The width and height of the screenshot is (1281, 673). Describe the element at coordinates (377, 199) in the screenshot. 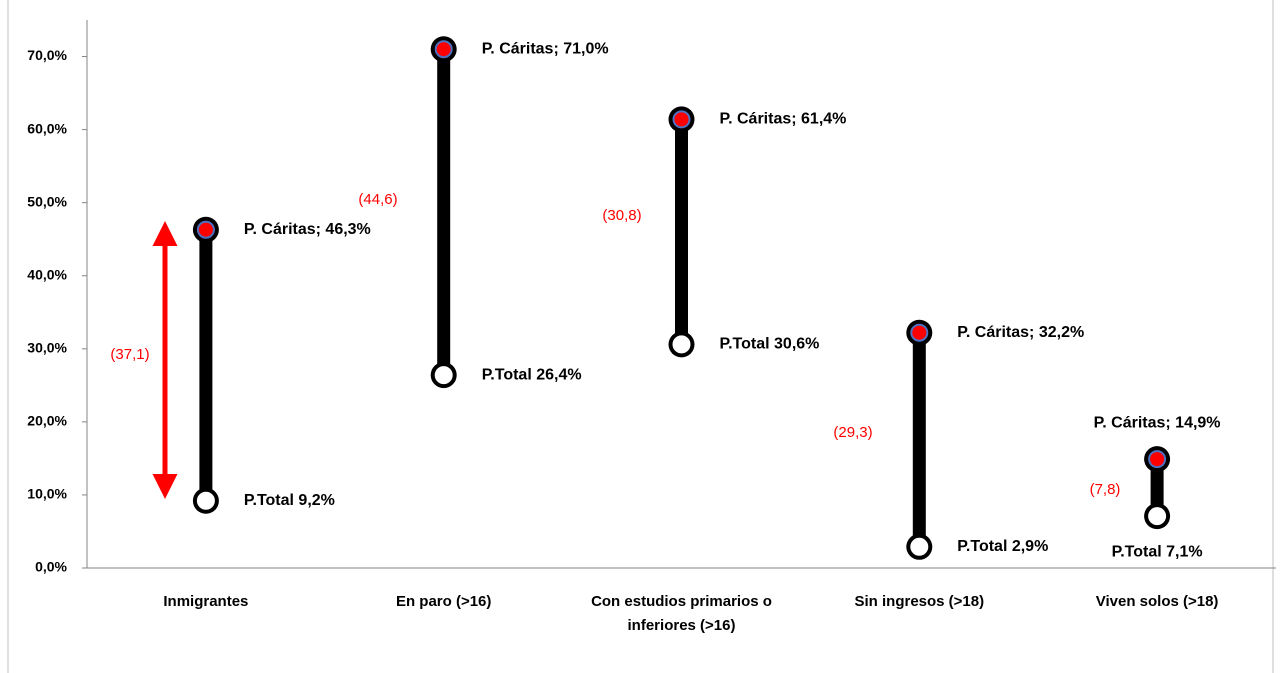

I see `annotation: (44,6)` at that location.